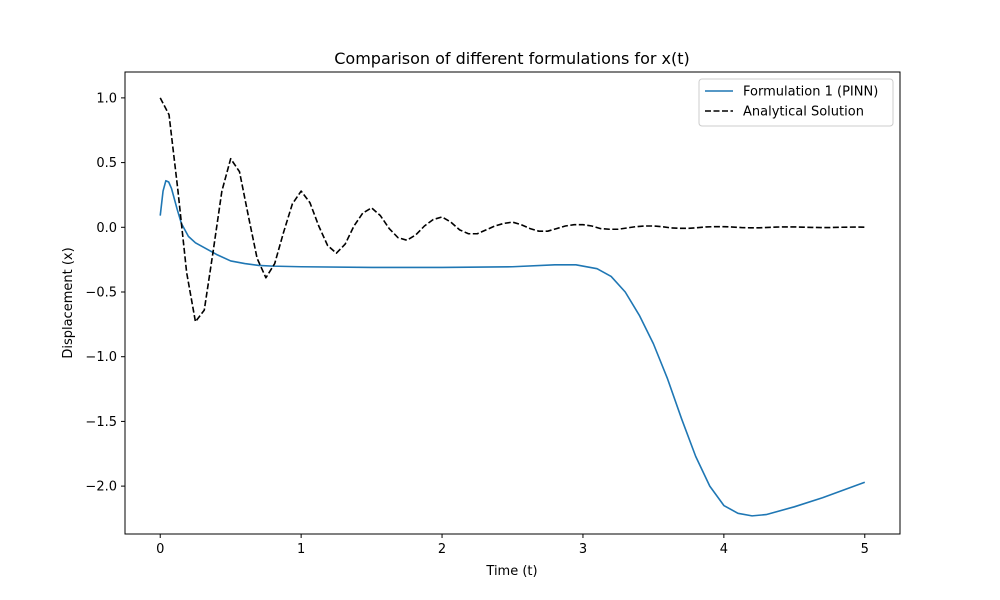  I want to click on y-tick-label: −2.0, so click(101, 487).